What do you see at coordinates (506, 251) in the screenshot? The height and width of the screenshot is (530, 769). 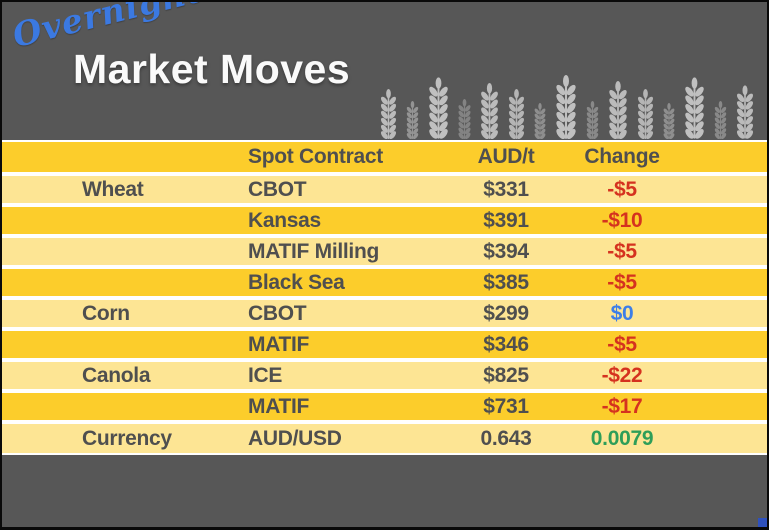 I see `price-value: $394` at bounding box center [506, 251].